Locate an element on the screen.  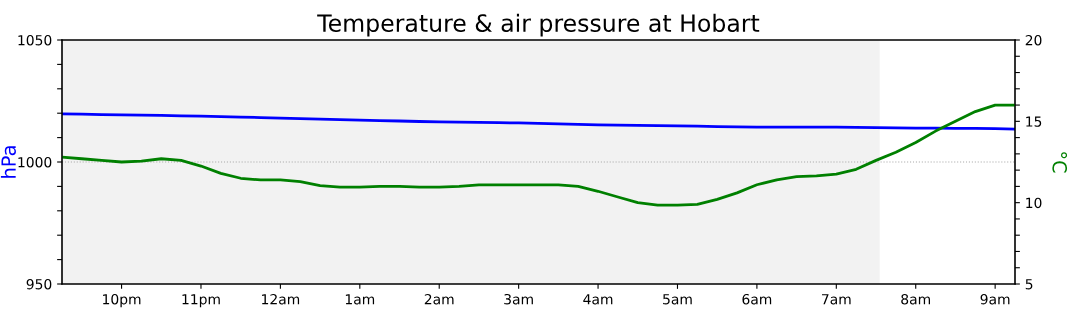
x-tick-label: 6am is located at coordinates (757, 299).